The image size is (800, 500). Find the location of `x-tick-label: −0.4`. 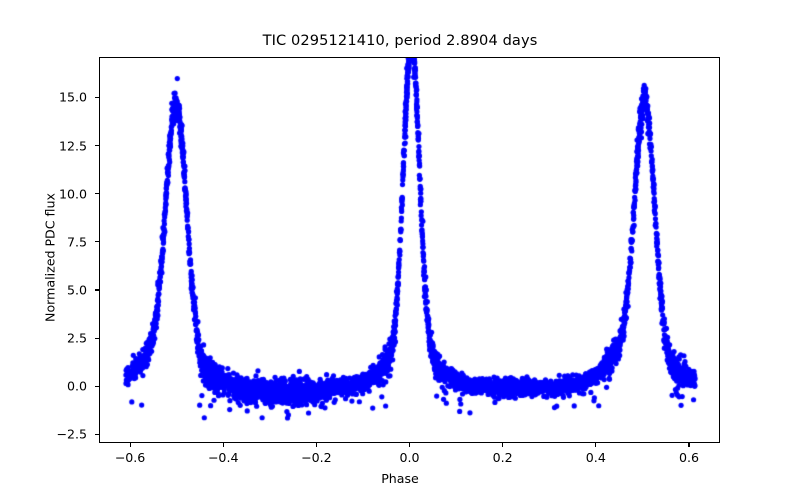

x-tick-label: −0.4 is located at coordinates (223, 457).